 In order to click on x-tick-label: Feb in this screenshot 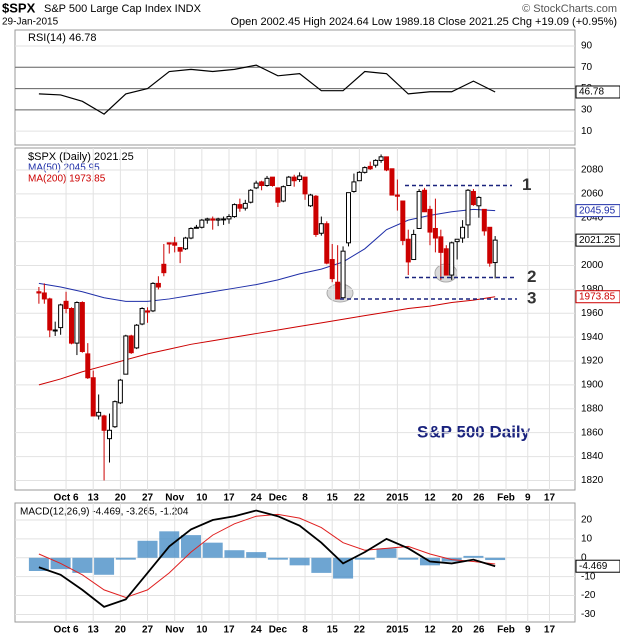, I will do `click(506, 498)`.